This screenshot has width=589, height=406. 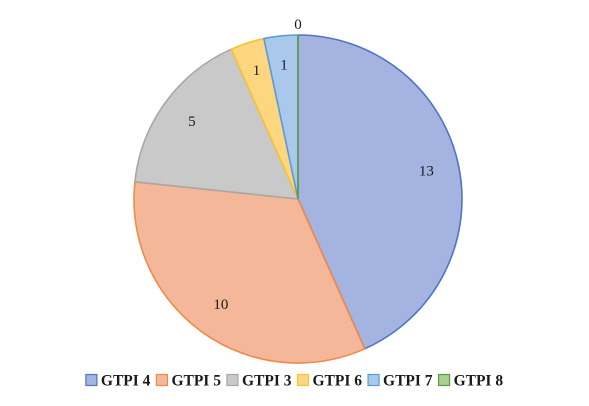 What do you see at coordinates (257, 71) in the screenshot?
I see `data-label-gtpi-6: 1` at bounding box center [257, 71].